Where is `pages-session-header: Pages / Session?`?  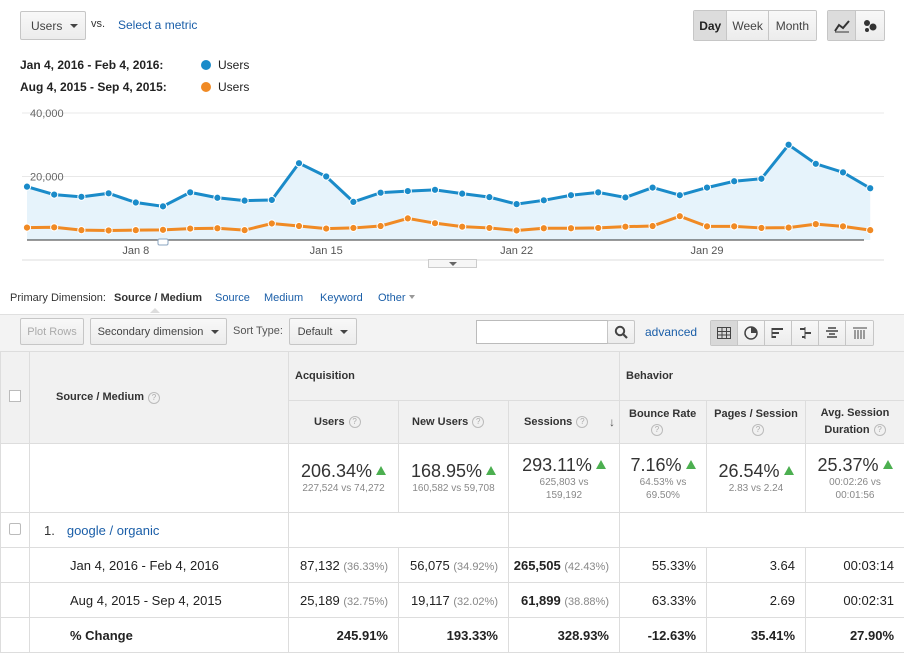 pages-session-header: Pages / Session? is located at coordinates (756, 422).